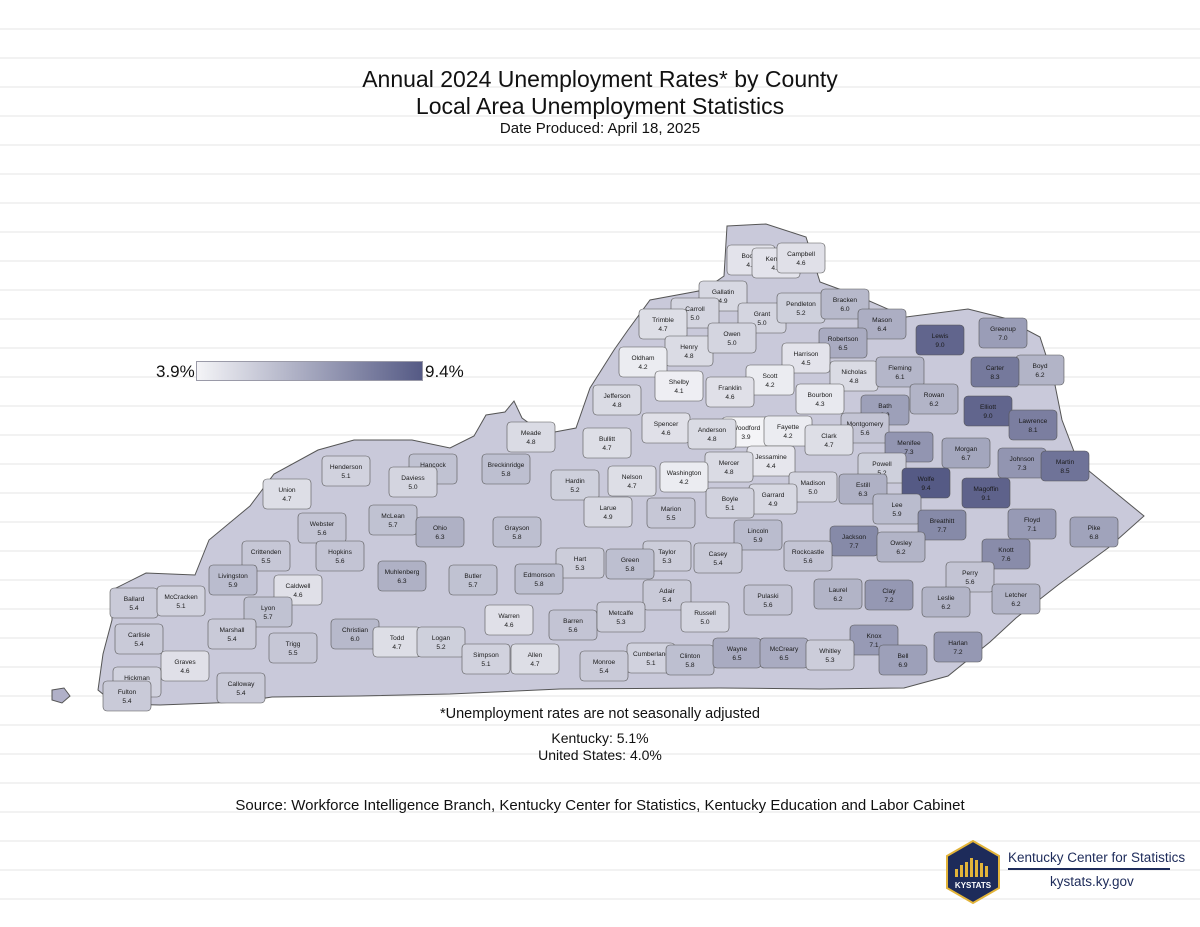 This screenshot has width=1200, height=927. I want to click on county-name-label: Green, so click(630, 560).